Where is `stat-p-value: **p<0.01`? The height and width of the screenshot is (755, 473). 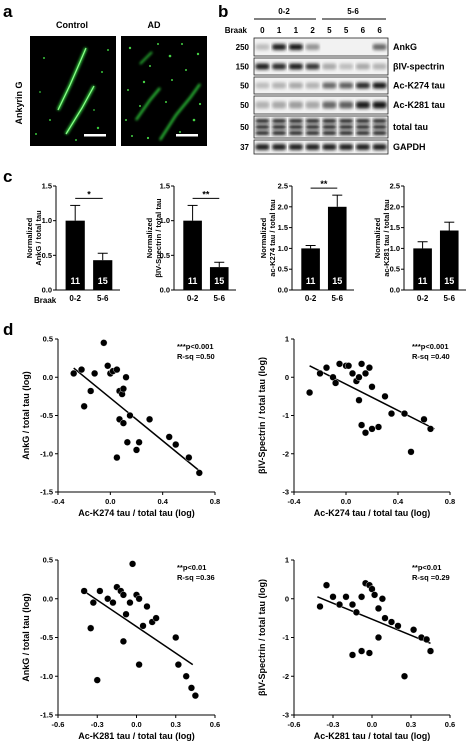 stat-p-value: **p<0.01 is located at coordinates (426, 567).